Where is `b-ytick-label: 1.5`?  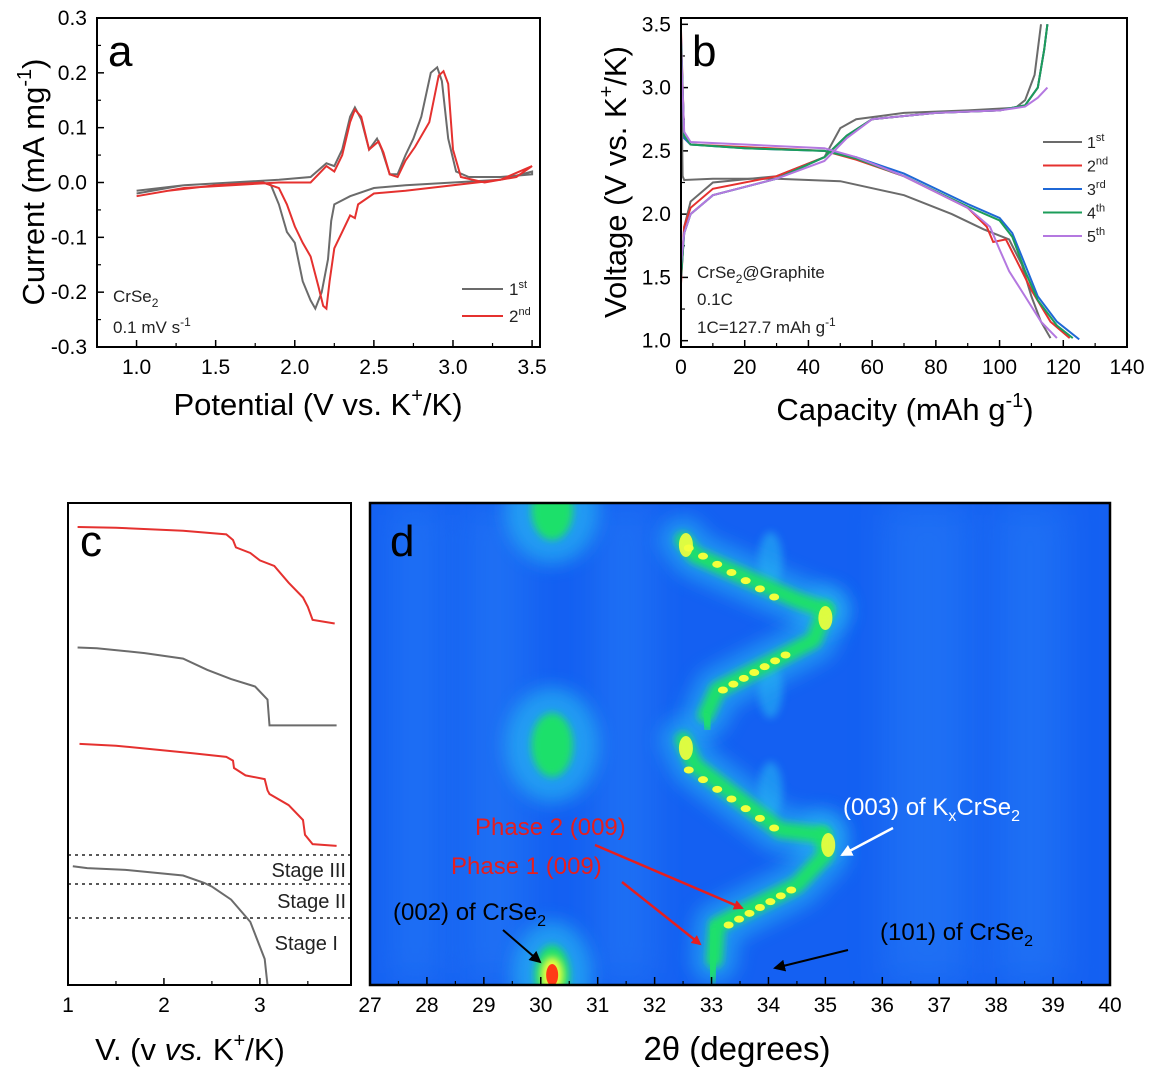 b-ytick-label: 1.5 is located at coordinates (656, 277).